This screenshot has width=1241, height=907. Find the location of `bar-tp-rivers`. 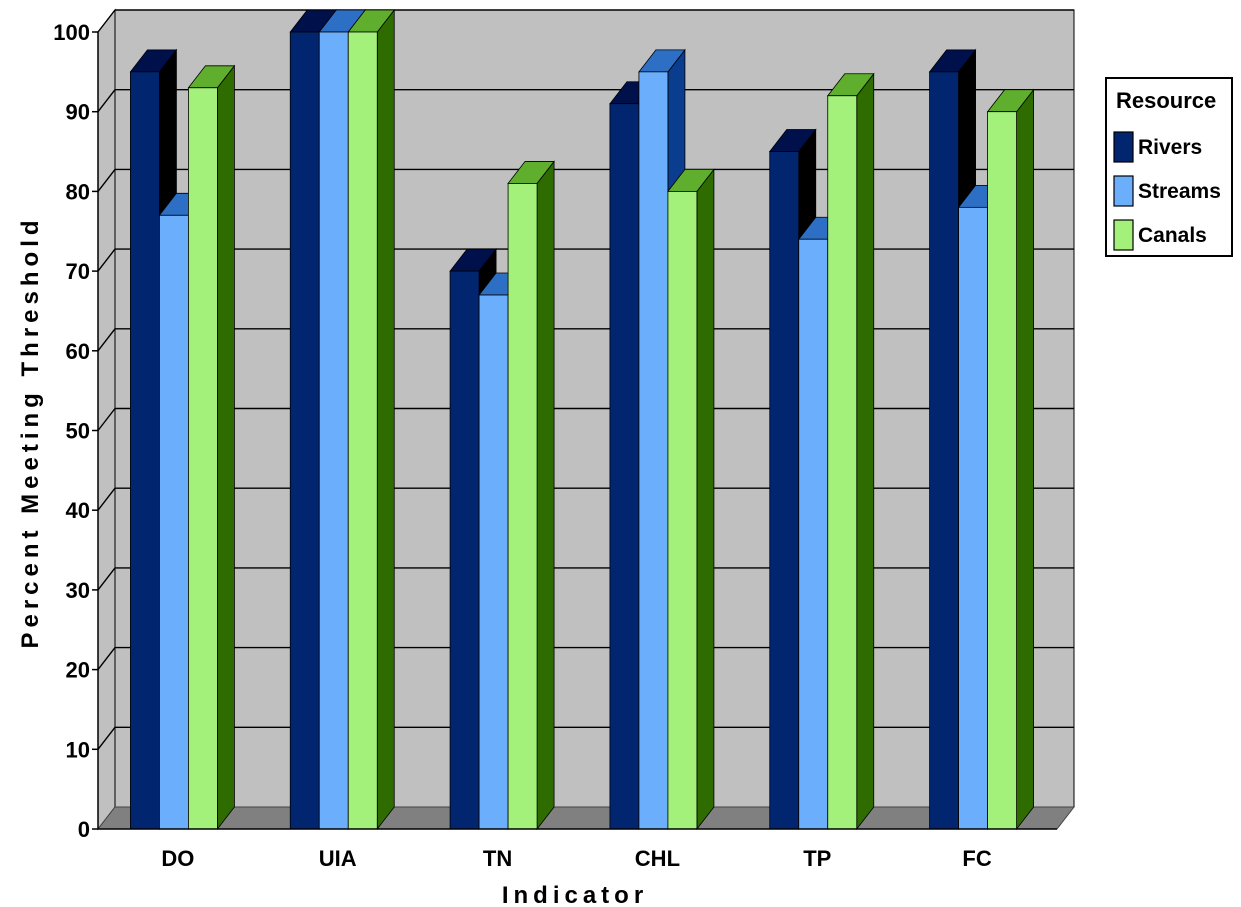

bar-tp-rivers is located at coordinates (792, 479).